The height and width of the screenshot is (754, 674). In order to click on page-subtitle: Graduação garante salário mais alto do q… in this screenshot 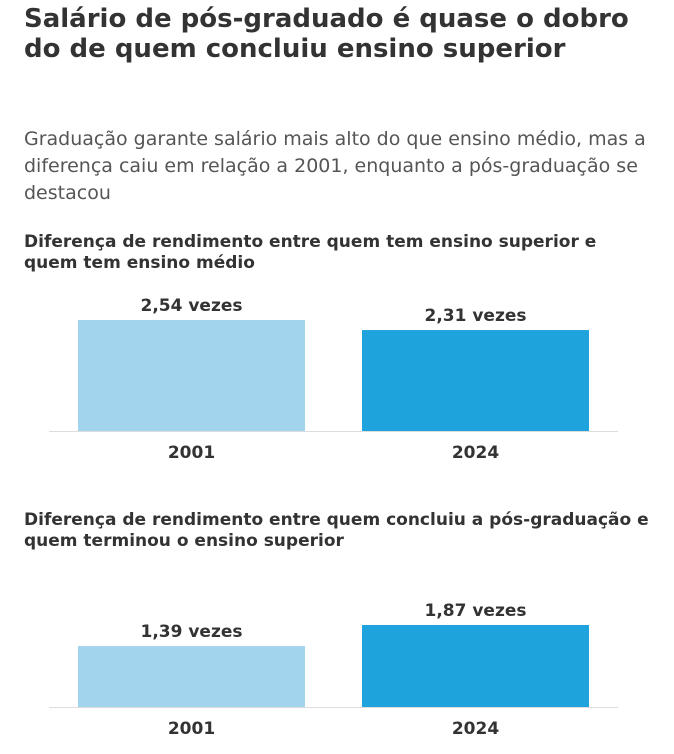, I will do `click(335, 166)`.